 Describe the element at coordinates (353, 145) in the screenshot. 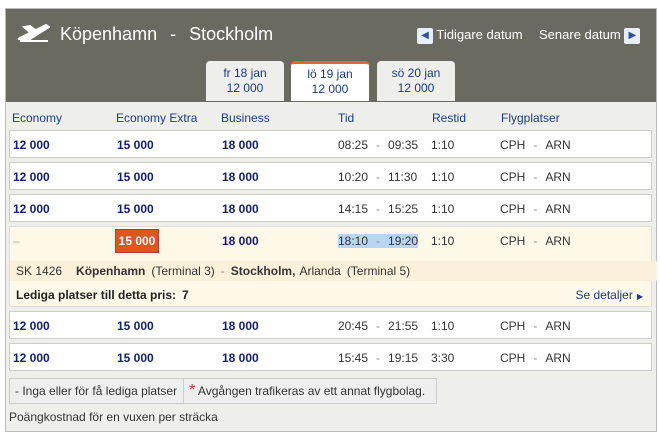

I see `depart: 08:25` at that location.